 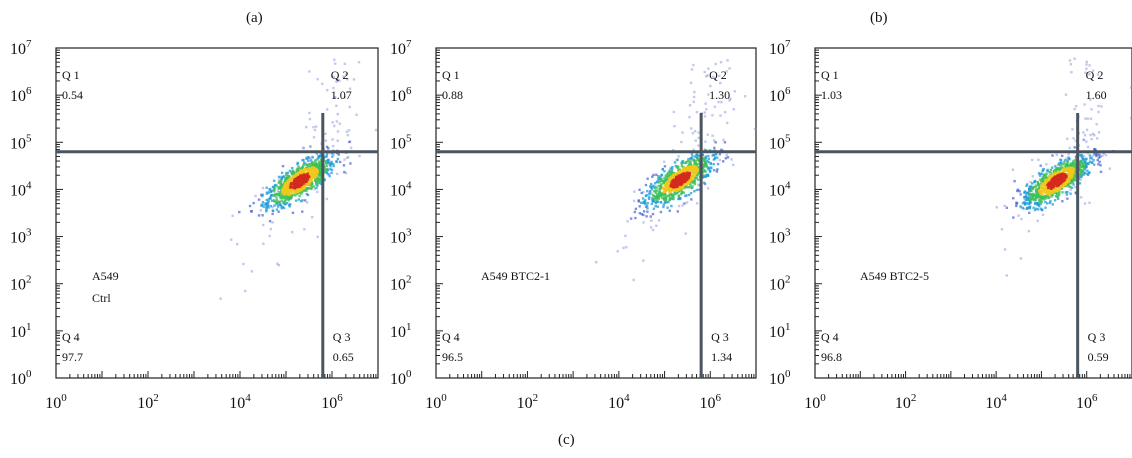 What do you see at coordinates (105, 276) in the screenshot?
I see `sample-label: A549` at bounding box center [105, 276].